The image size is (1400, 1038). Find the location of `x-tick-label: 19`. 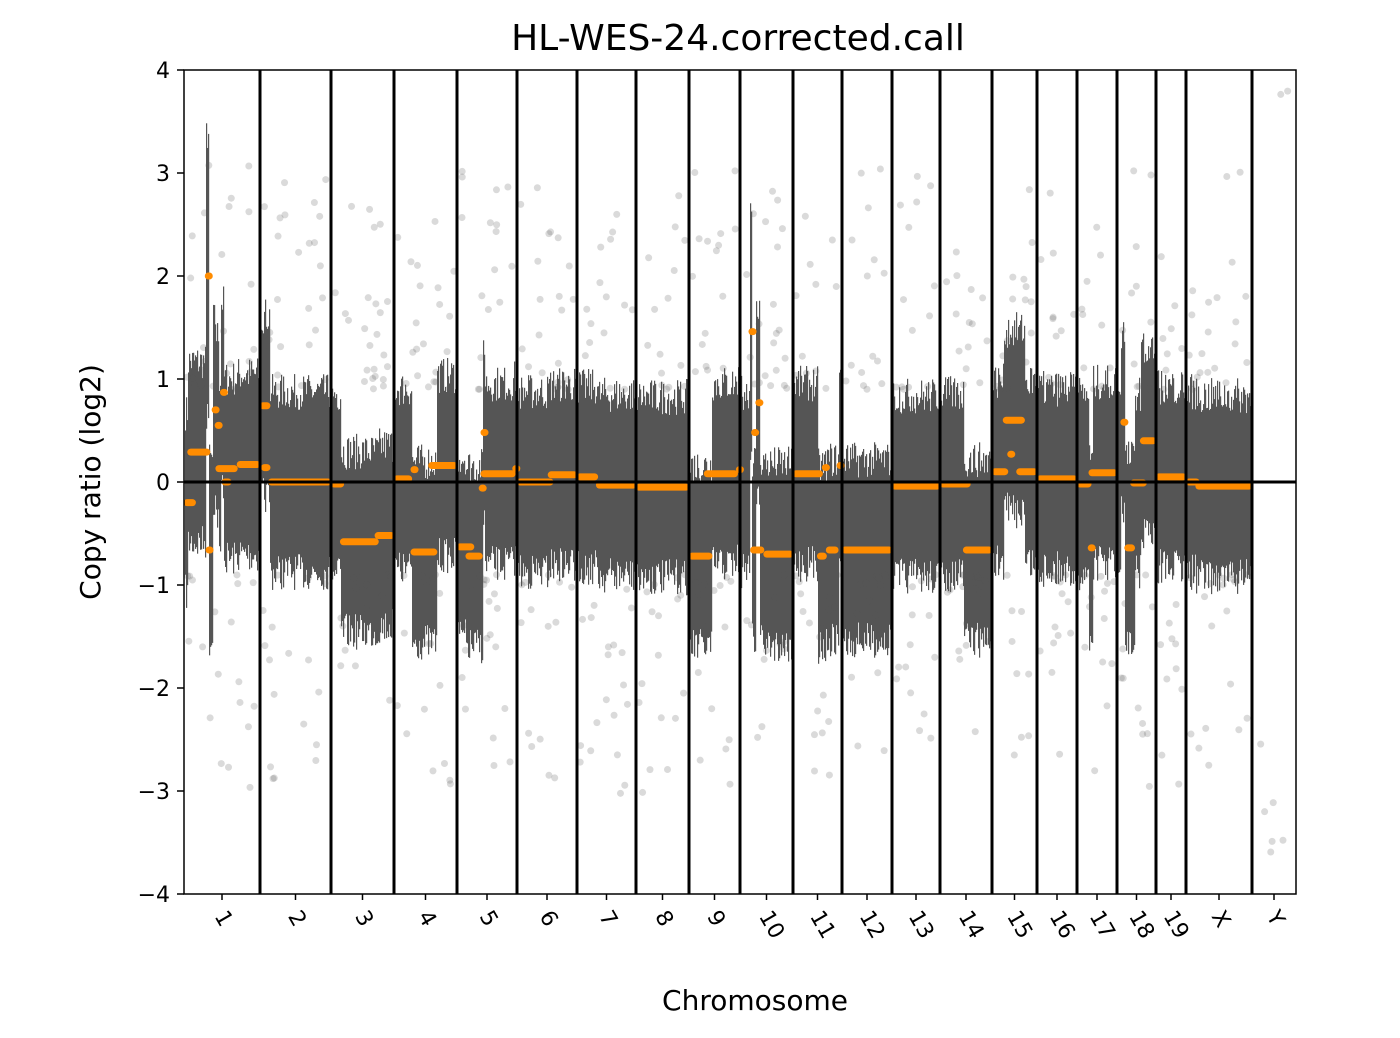

x-tick-label: 19 is located at coordinates (1176, 925).